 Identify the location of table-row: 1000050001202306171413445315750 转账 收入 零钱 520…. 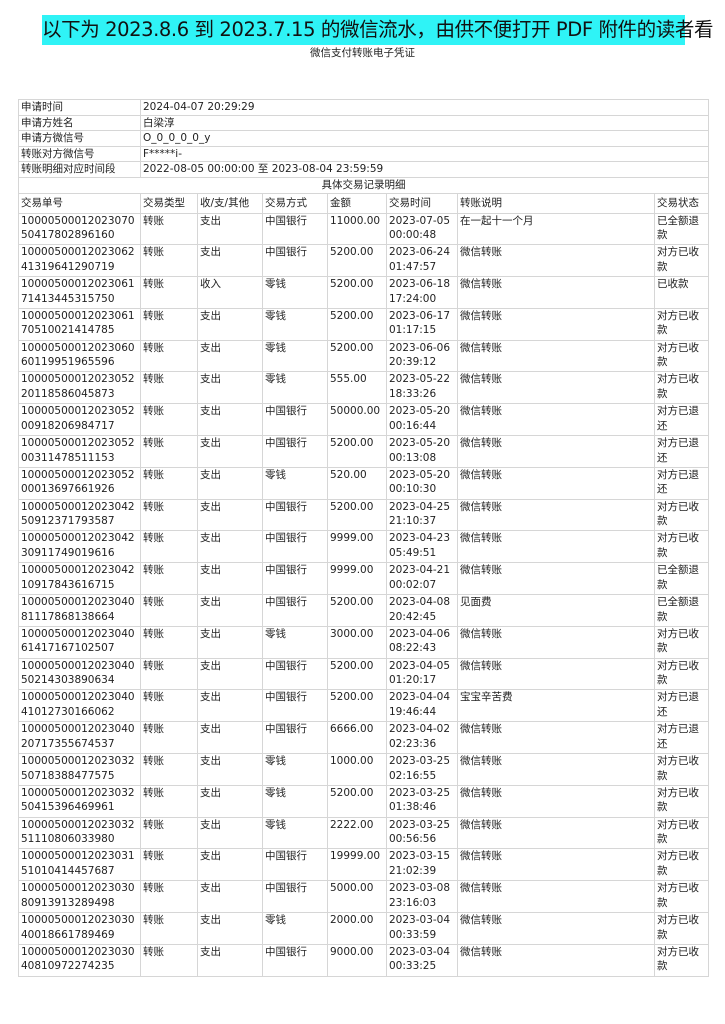
(364, 292).